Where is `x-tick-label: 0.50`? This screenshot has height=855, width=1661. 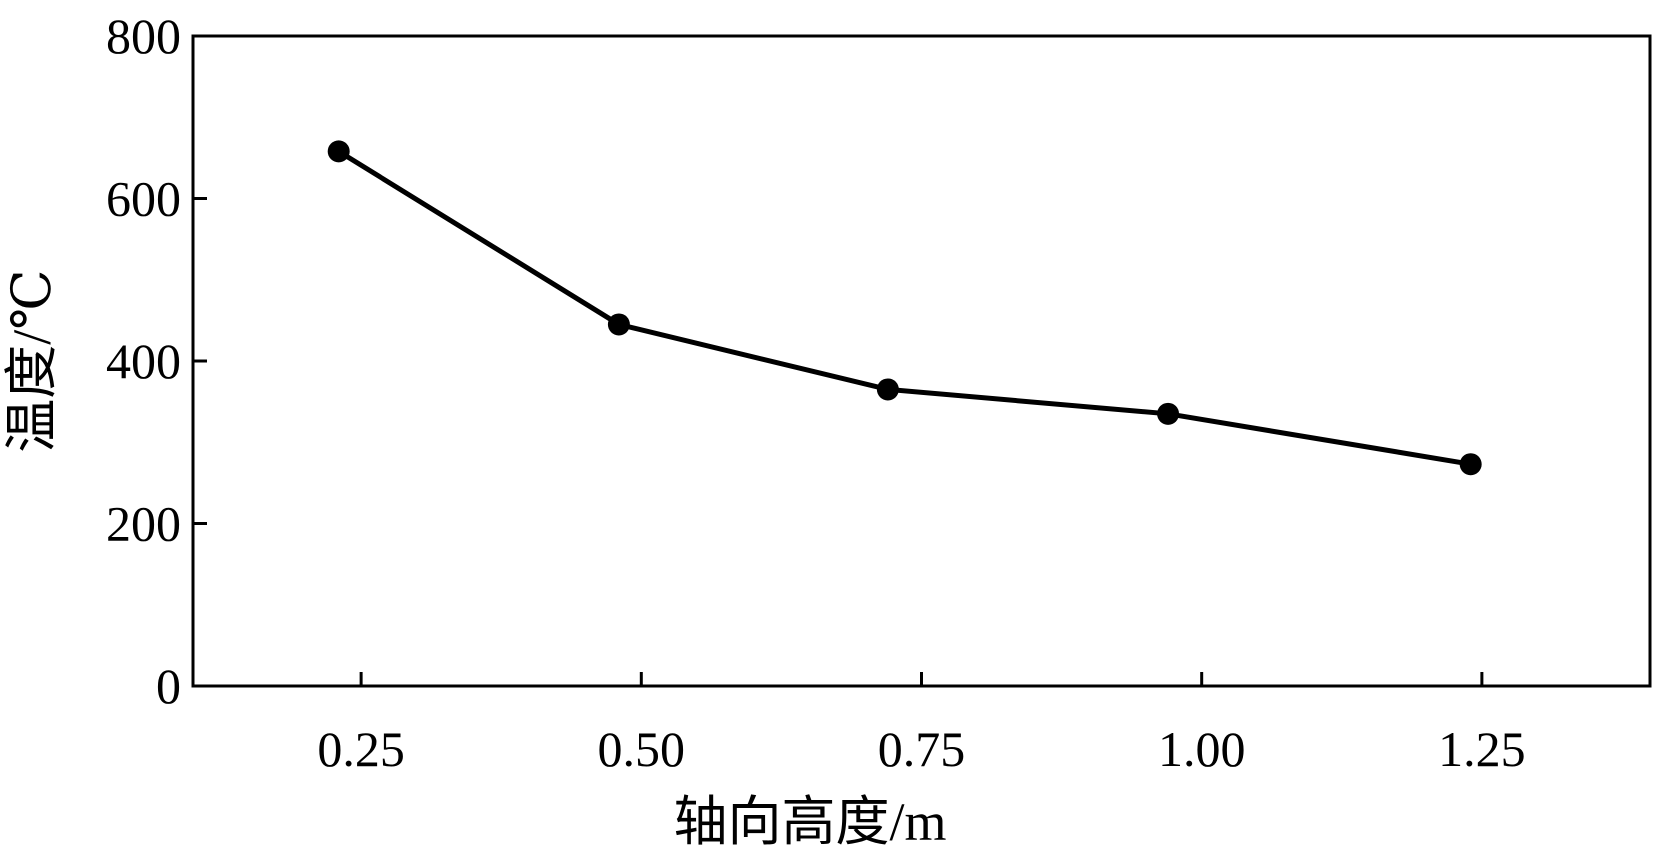
x-tick-label: 0.50 is located at coordinates (642, 749).